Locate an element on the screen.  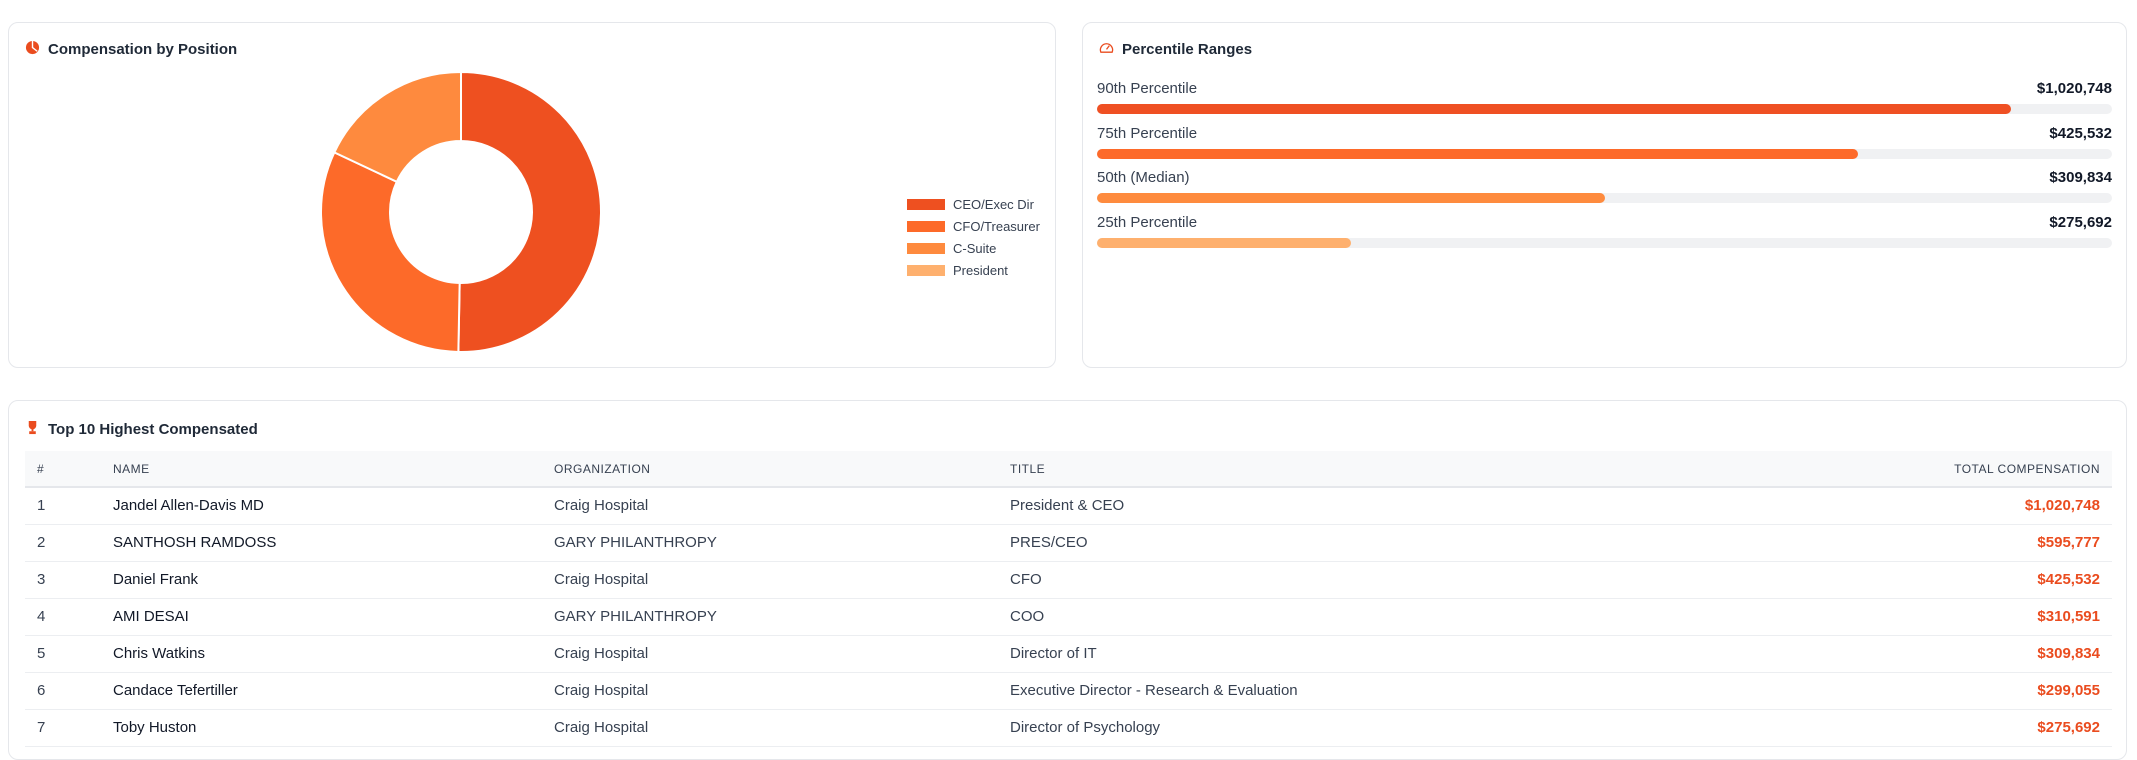
table-row: 4 AMI DESAI GARY PHILANTHROPY COO $310,591 is located at coordinates (1068, 617).